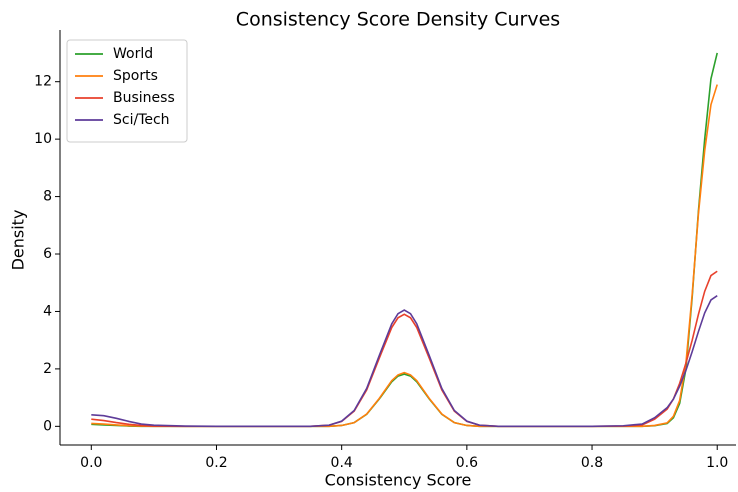  What do you see at coordinates (43, 139) in the screenshot?
I see `y-tick-label: 10` at bounding box center [43, 139].